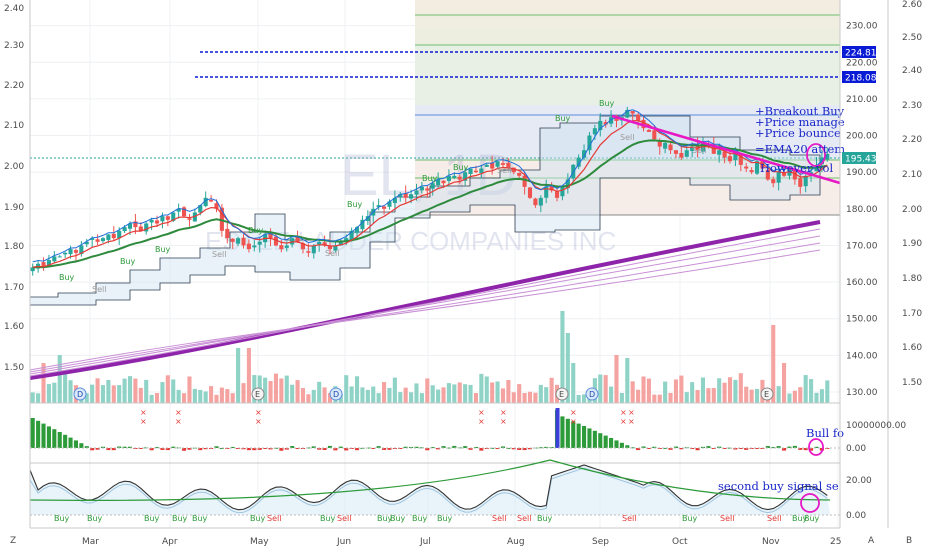 This screenshot has height=555, width=932. What do you see at coordinates (856, 449) in the screenshot?
I see `mid-tick-label: 0.00` at bounding box center [856, 449].